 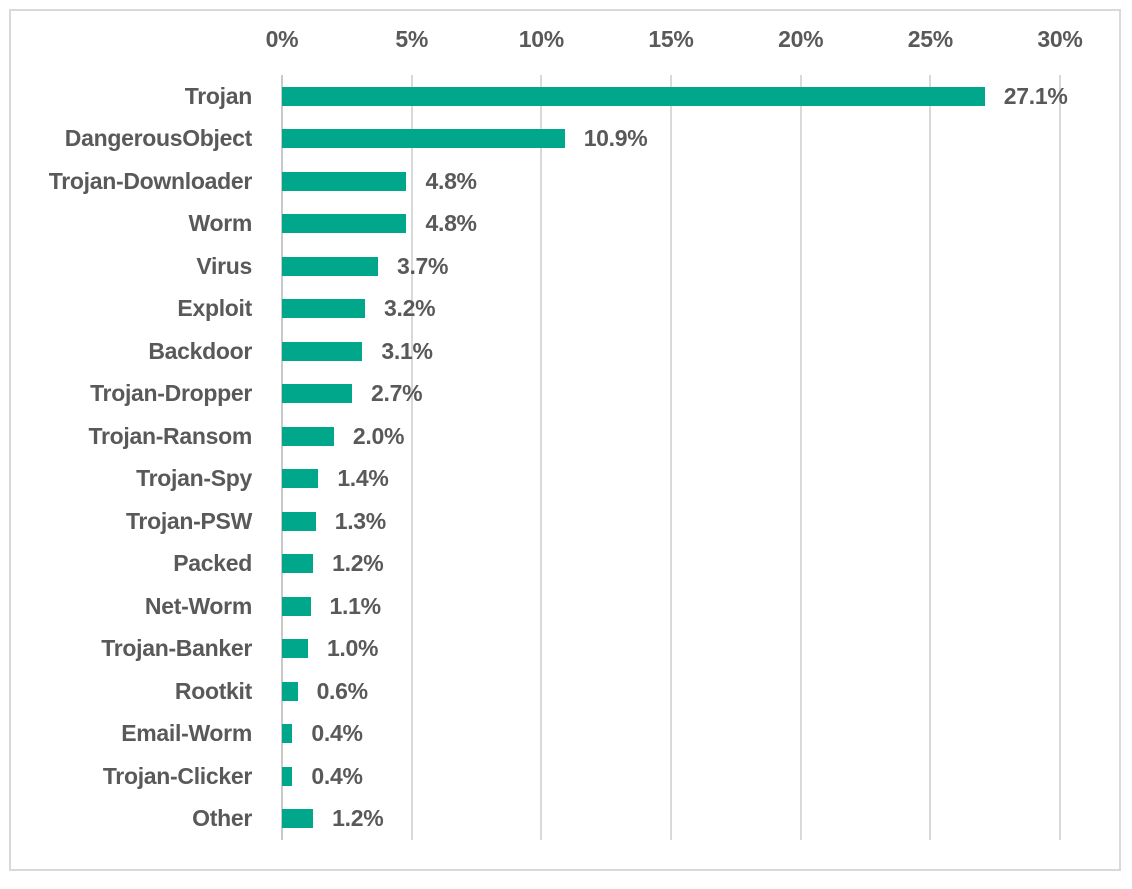 What do you see at coordinates (282, 39) in the screenshot?
I see `x-axis-tick-label: 0%` at bounding box center [282, 39].